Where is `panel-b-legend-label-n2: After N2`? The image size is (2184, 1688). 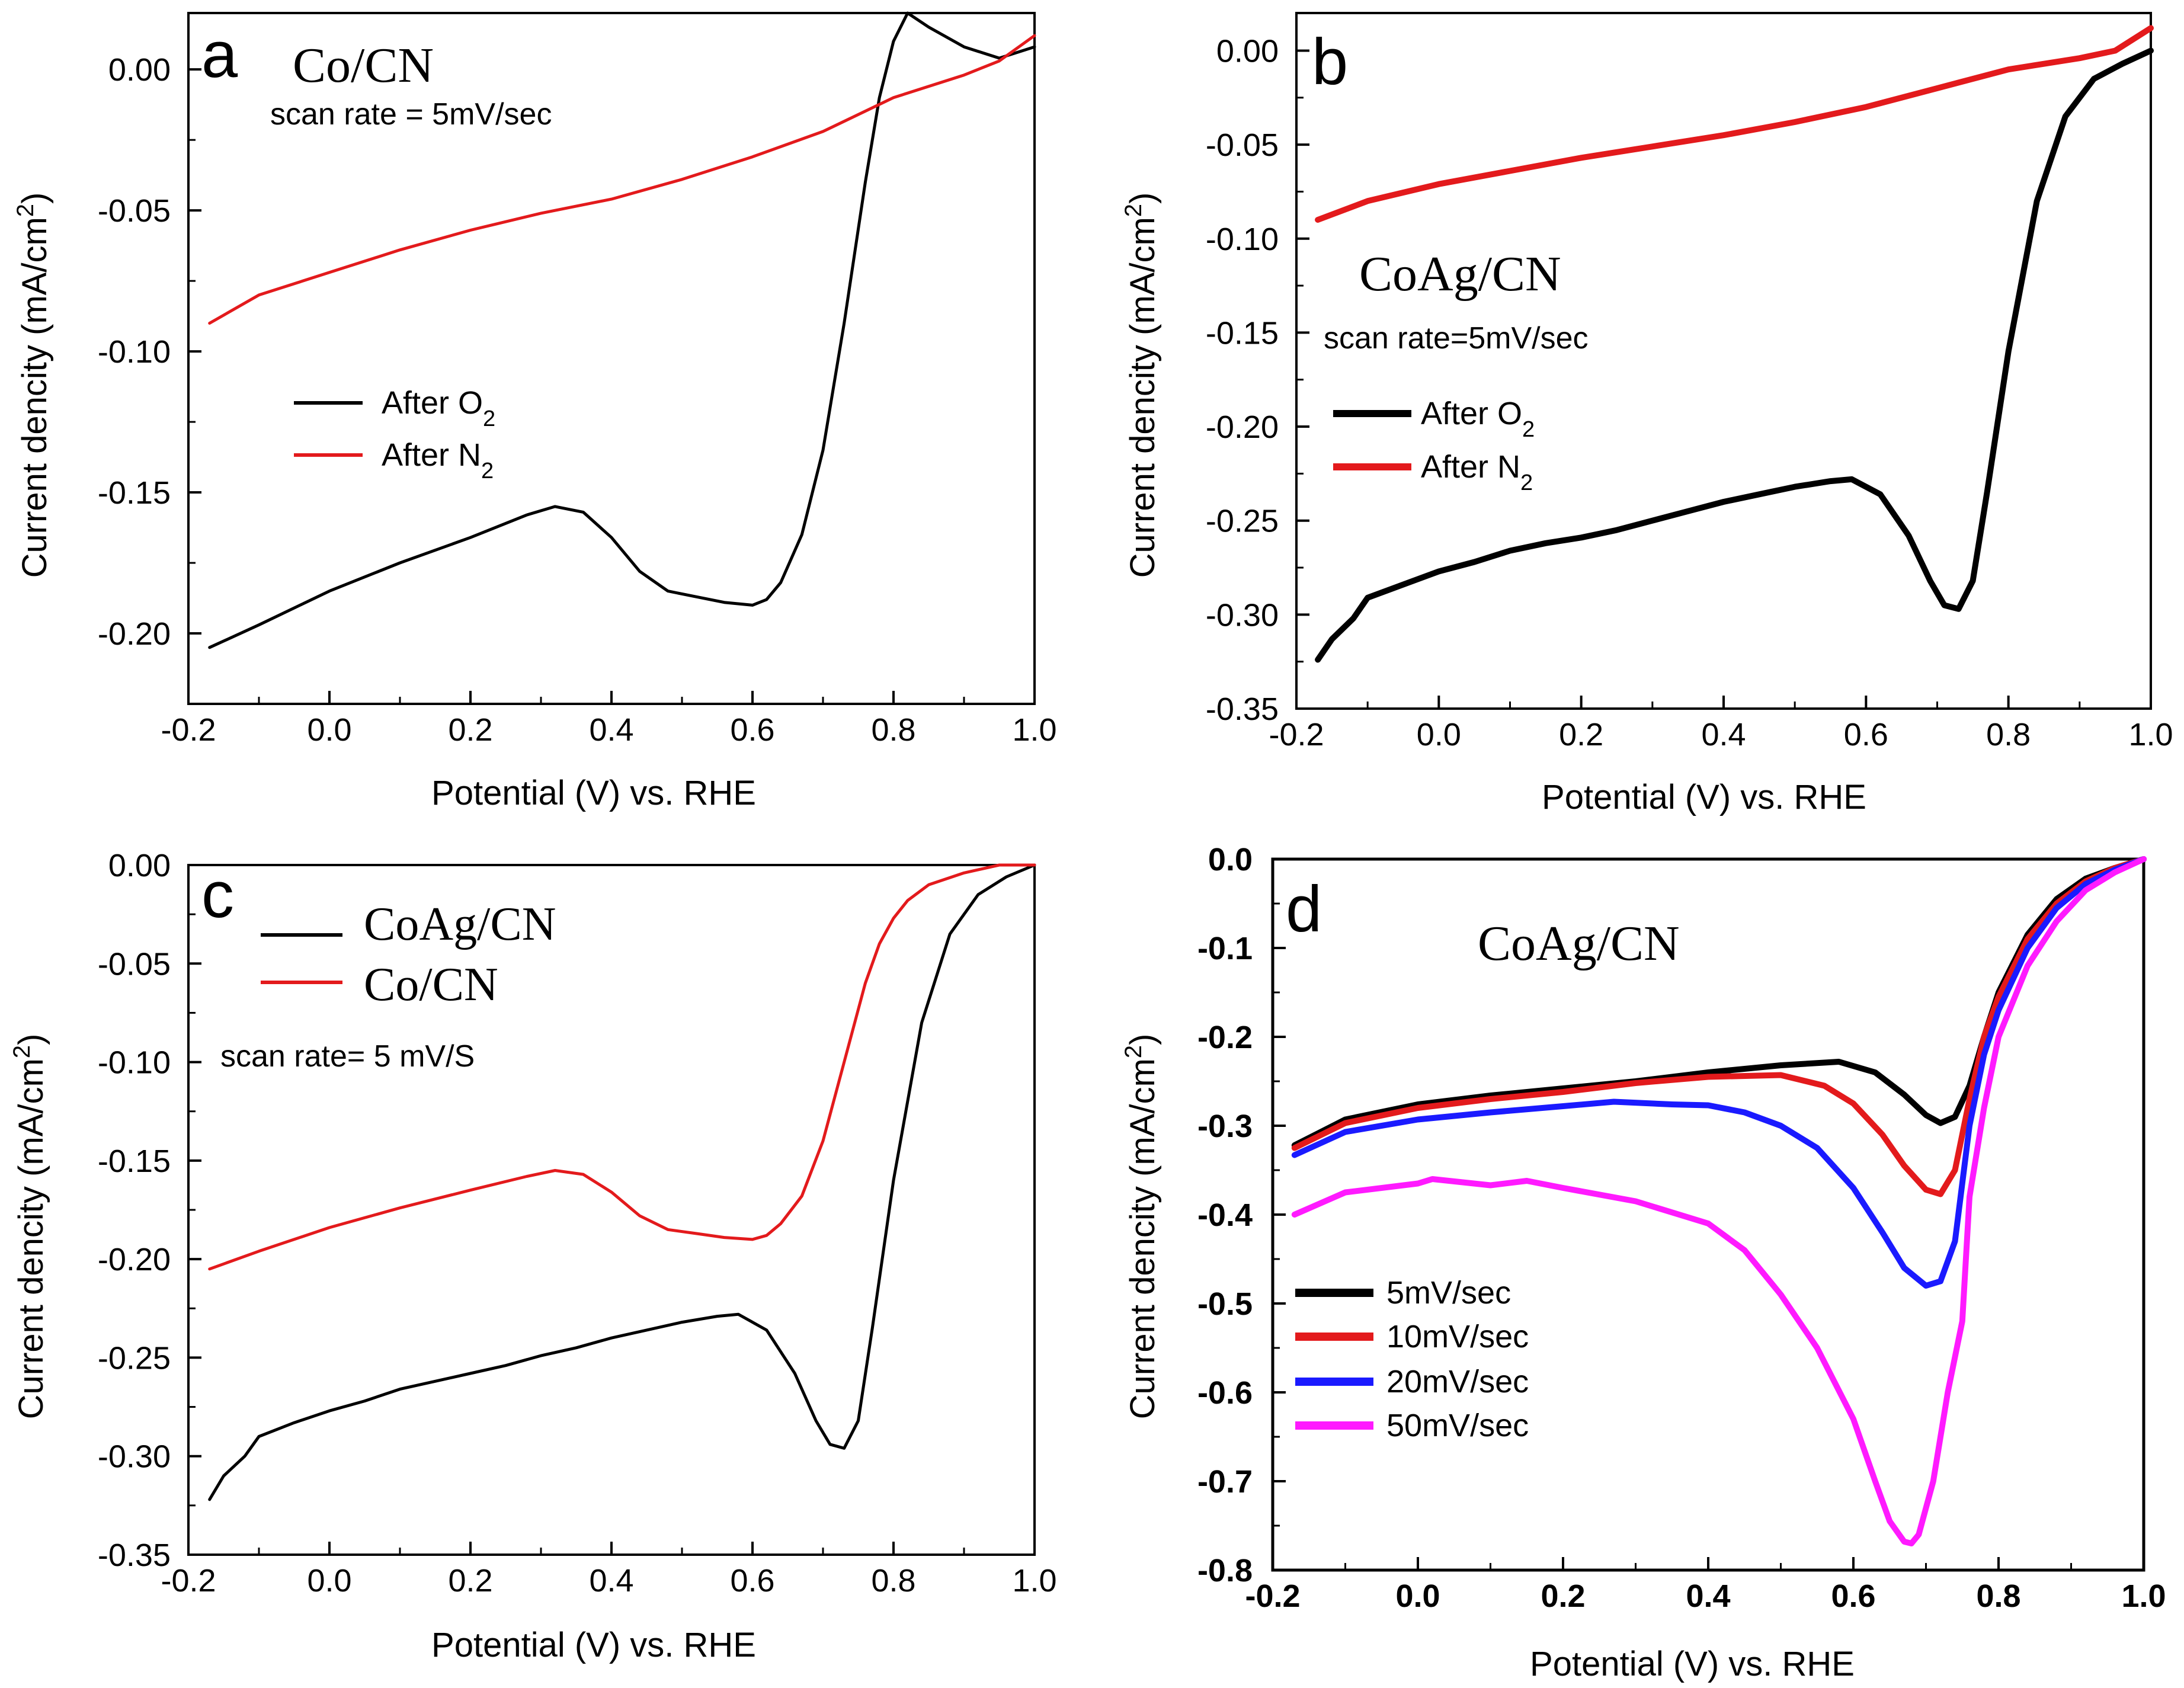 panel-b-legend-label-n2: After N2 is located at coordinates (1477, 472).